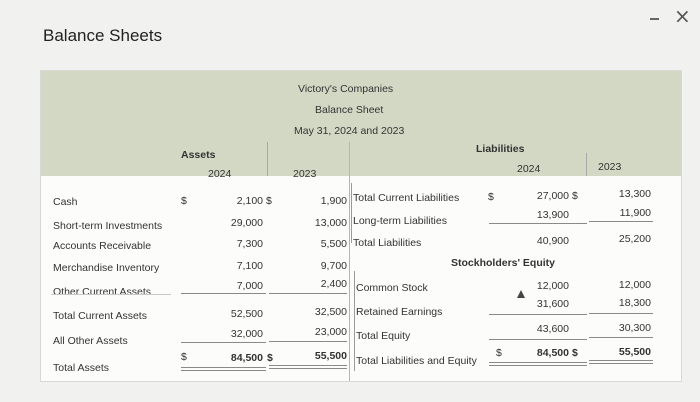 The height and width of the screenshot is (402, 700). Describe the element at coordinates (246, 358) in the screenshot. I see `asset-ta-2024: 84,500` at that location.